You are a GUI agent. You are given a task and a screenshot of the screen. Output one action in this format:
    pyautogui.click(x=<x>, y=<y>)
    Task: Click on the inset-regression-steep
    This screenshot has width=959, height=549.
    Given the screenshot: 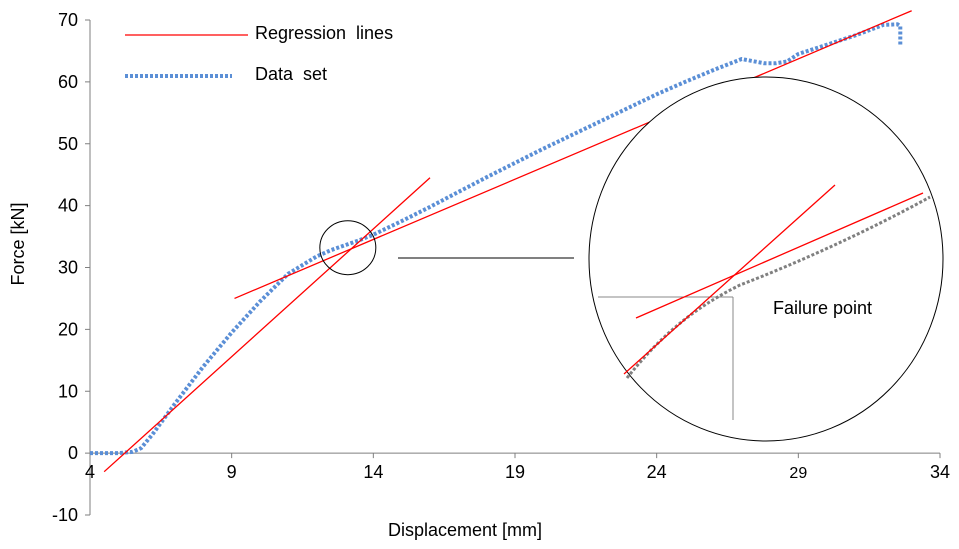 What is the action you would take?
    pyautogui.click(x=729, y=279)
    